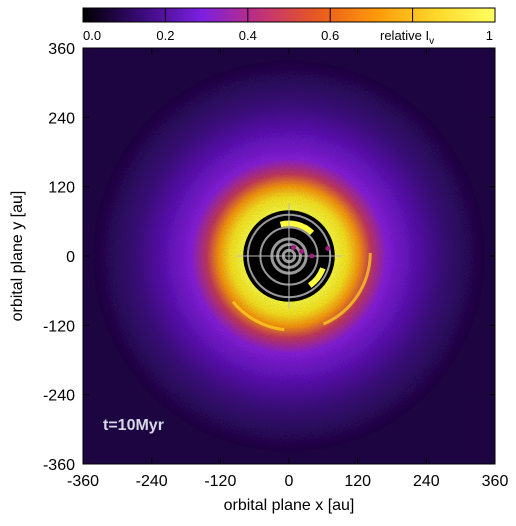 The height and width of the screenshot is (526, 516). Describe the element at coordinates (59, 326) in the screenshot. I see `y-tick-label: -120` at that location.